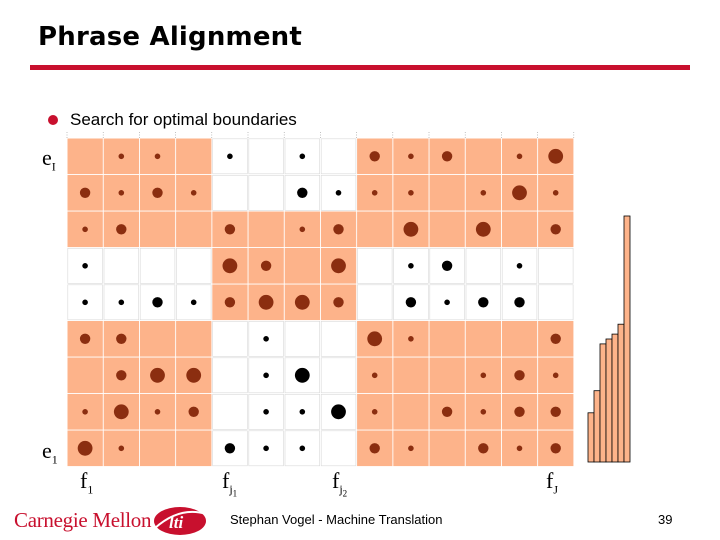 The image size is (720, 540). Describe the element at coordinates (53, 120) in the screenshot. I see `bullet-icon` at that location.